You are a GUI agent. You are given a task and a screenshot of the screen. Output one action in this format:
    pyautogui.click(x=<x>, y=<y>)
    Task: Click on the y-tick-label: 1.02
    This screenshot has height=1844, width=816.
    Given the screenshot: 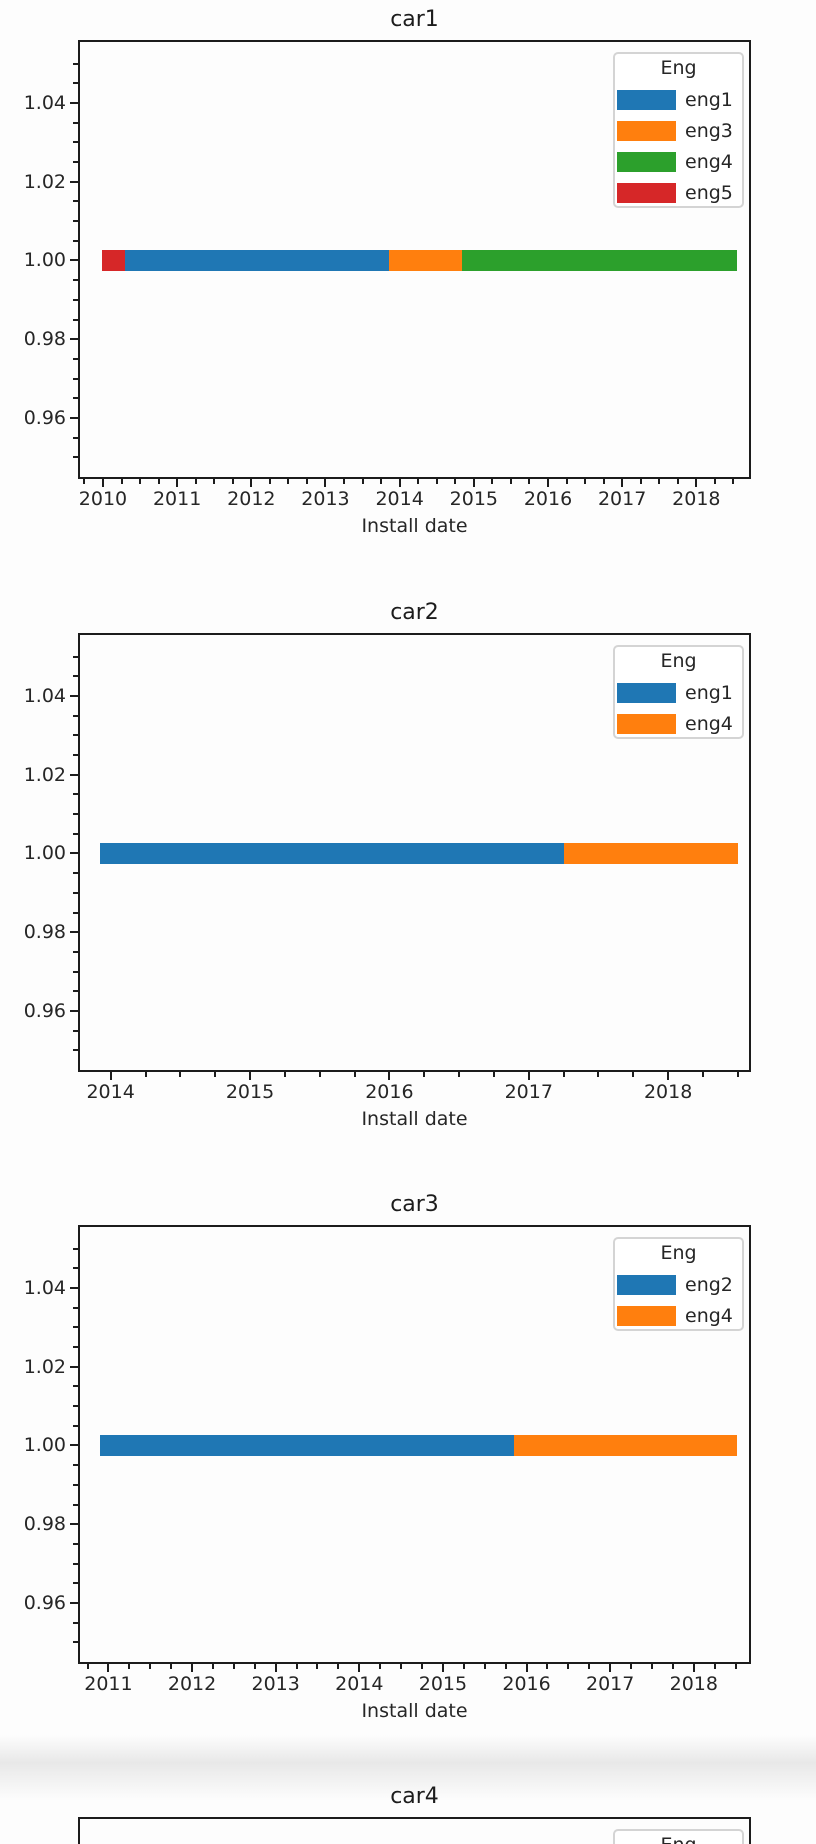 What is the action you would take?
    pyautogui.click(x=44, y=1367)
    